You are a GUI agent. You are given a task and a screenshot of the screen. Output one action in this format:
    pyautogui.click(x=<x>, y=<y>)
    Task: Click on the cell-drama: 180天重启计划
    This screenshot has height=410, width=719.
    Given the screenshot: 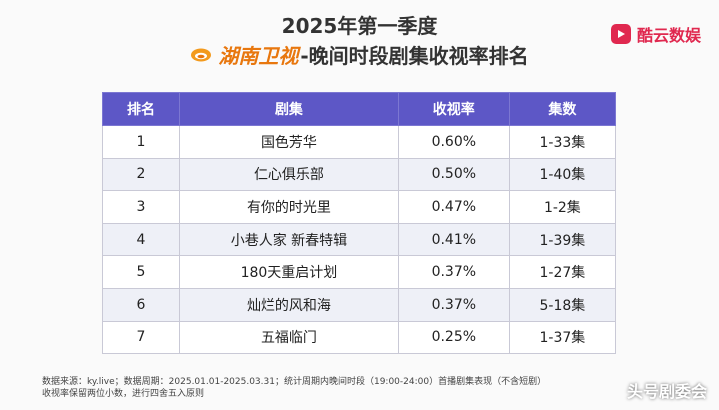 What is the action you would take?
    pyautogui.click(x=289, y=272)
    